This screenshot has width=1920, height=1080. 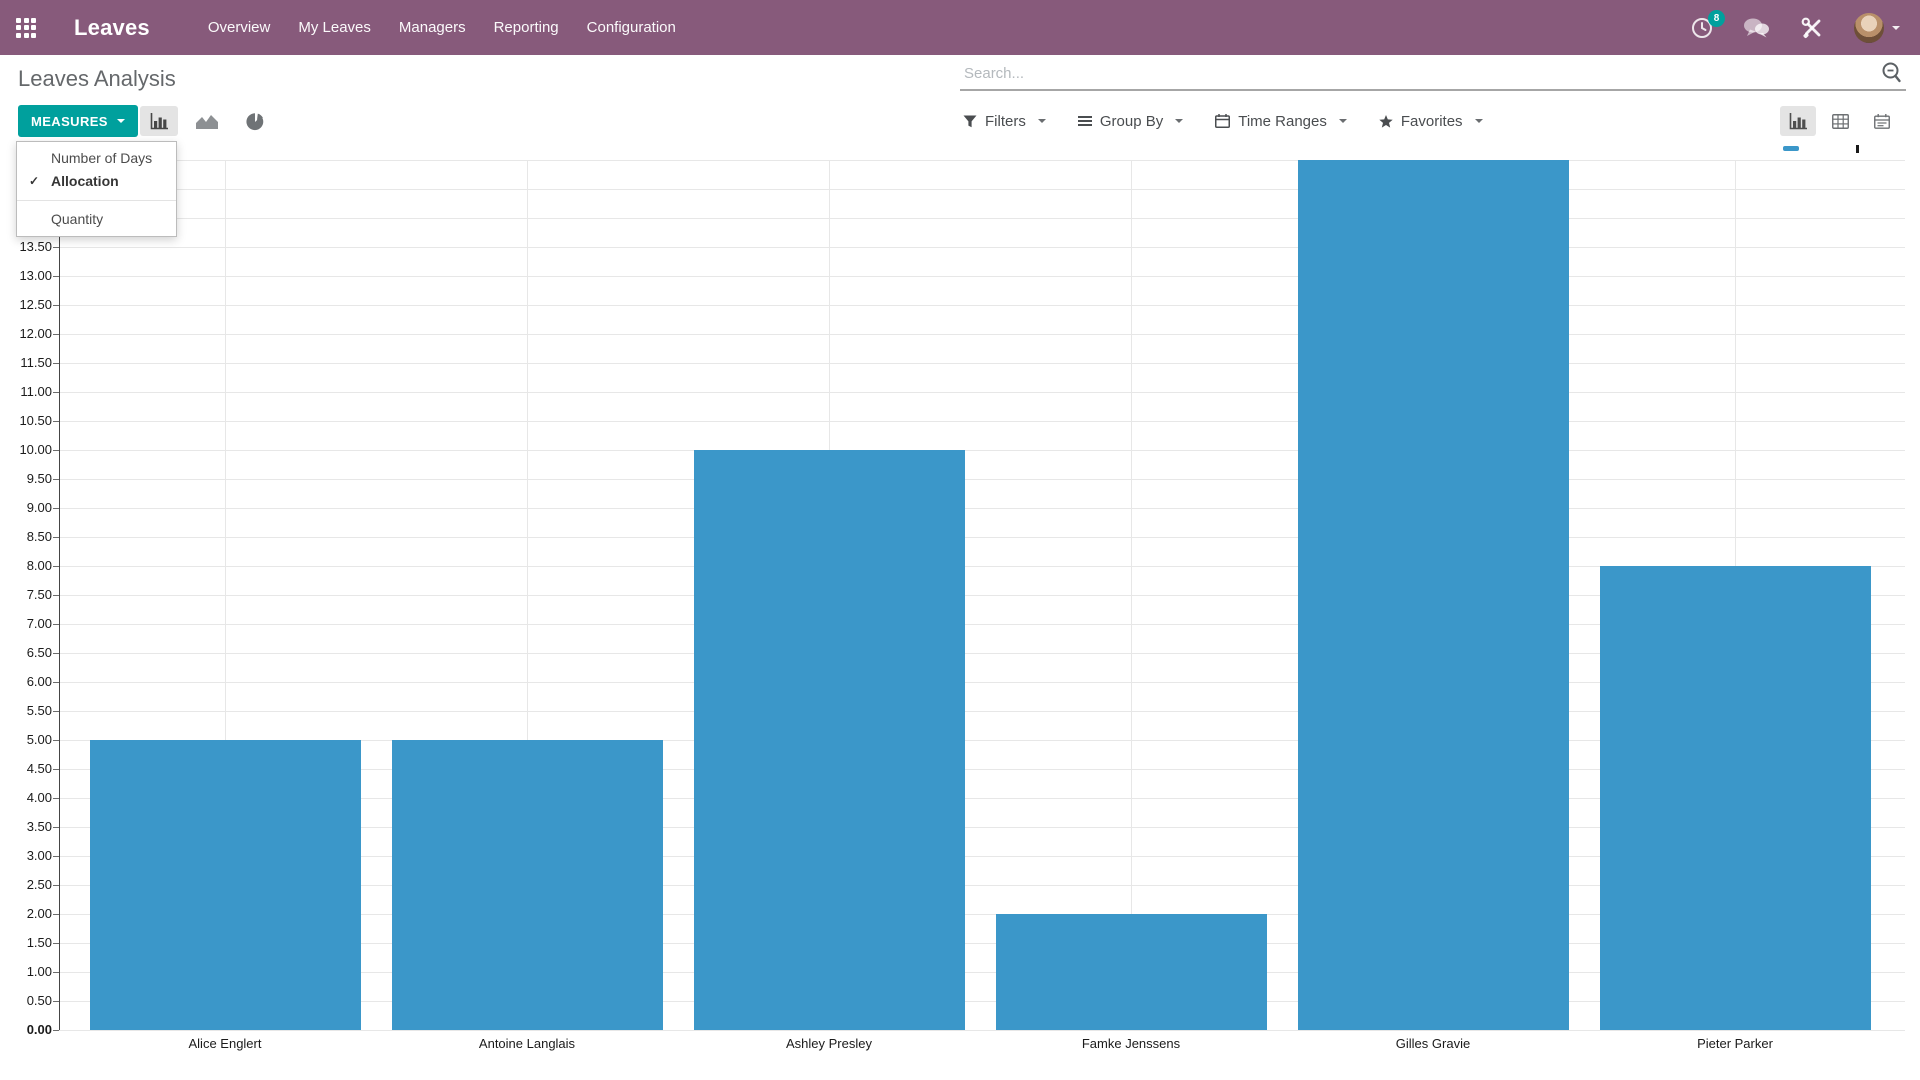 I want to click on group-by-menu: Group By, so click(x=1130, y=121).